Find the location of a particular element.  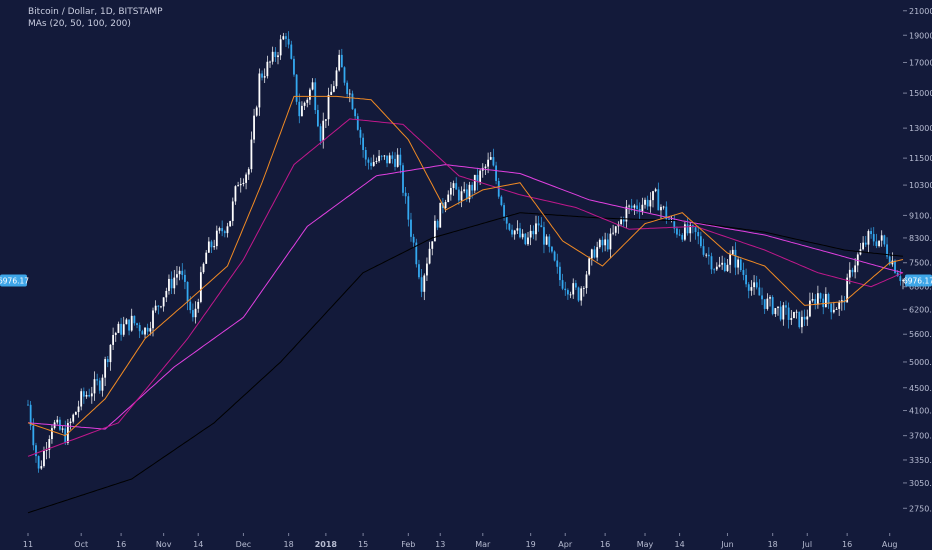

time-tick-label: 2018 is located at coordinates (326, 544).